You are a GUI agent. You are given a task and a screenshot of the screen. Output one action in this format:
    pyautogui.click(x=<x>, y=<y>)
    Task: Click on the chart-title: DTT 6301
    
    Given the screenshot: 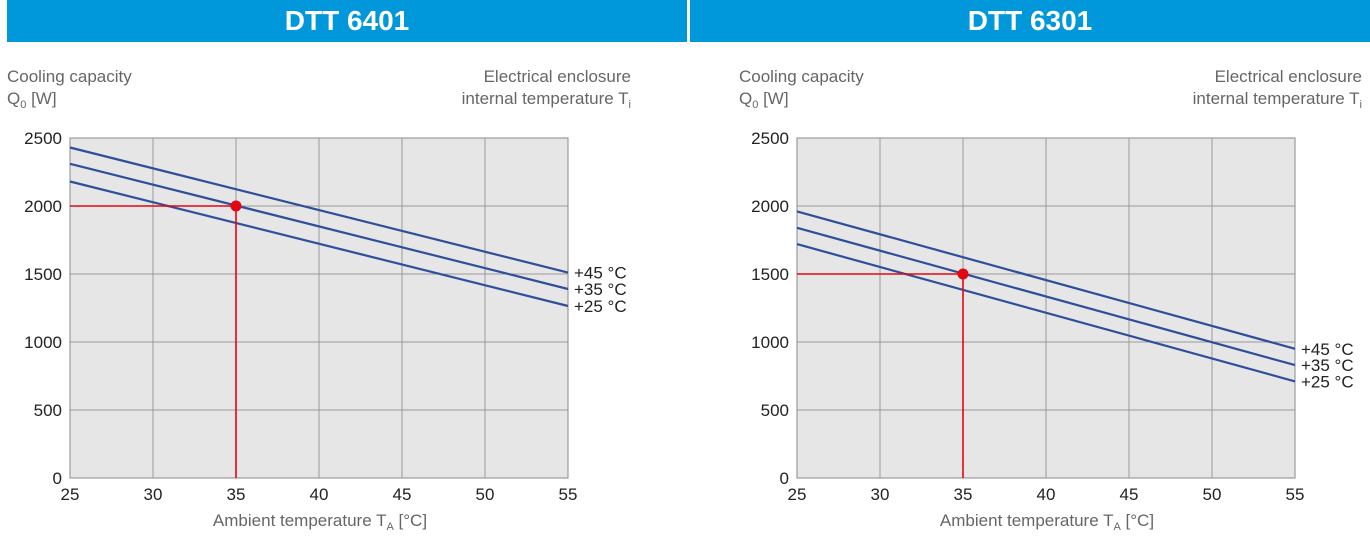 What is the action you would take?
    pyautogui.click(x=1030, y=21)
    